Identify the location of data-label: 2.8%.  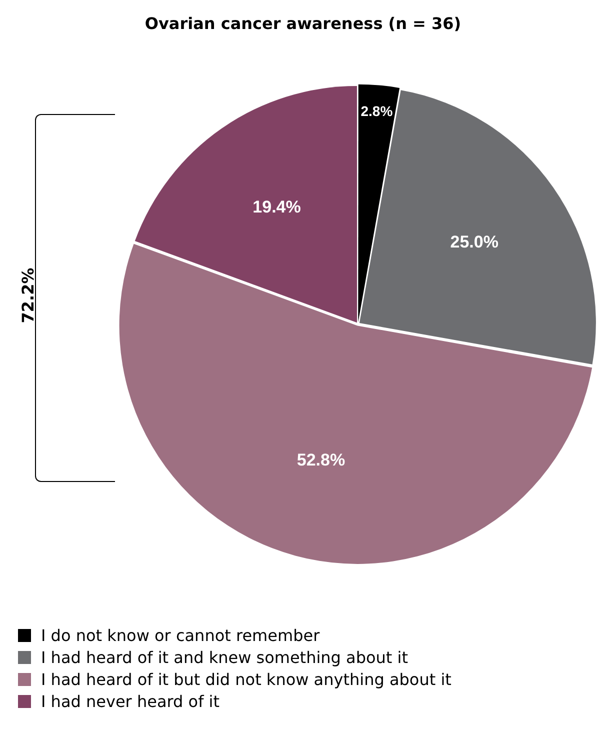
(377, 110).